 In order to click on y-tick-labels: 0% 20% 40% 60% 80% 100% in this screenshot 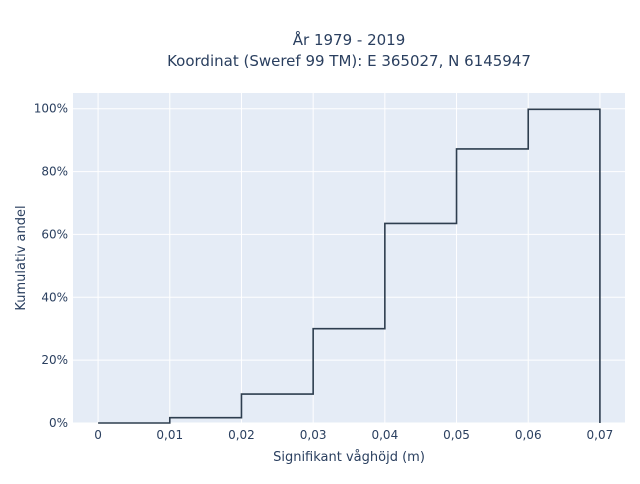, I will do `click(51, 266)`.